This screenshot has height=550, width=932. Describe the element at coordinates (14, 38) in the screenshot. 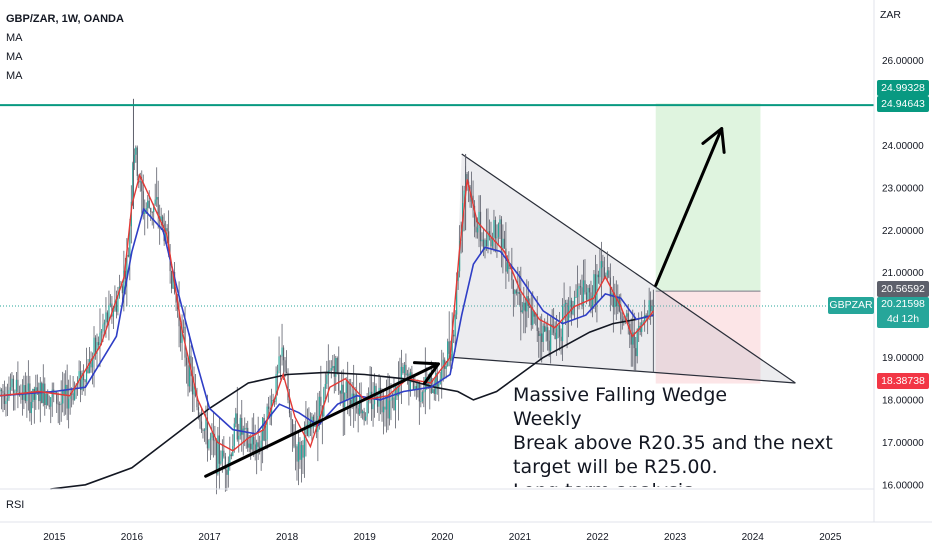

I see `indicator-ma-1: MA` at that location.